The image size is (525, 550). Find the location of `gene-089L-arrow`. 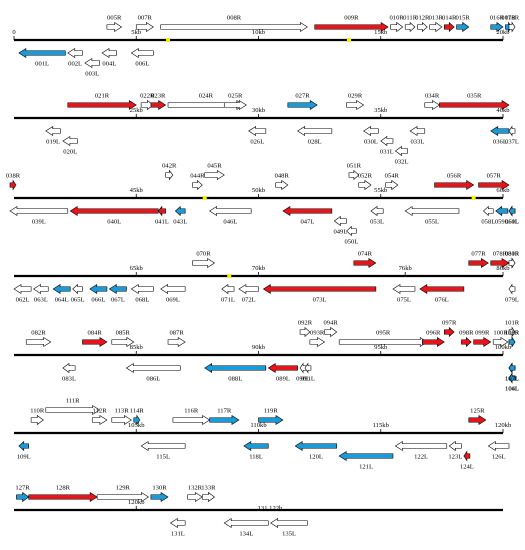

gene-089L-arrow is located at coordinates (282, 368).